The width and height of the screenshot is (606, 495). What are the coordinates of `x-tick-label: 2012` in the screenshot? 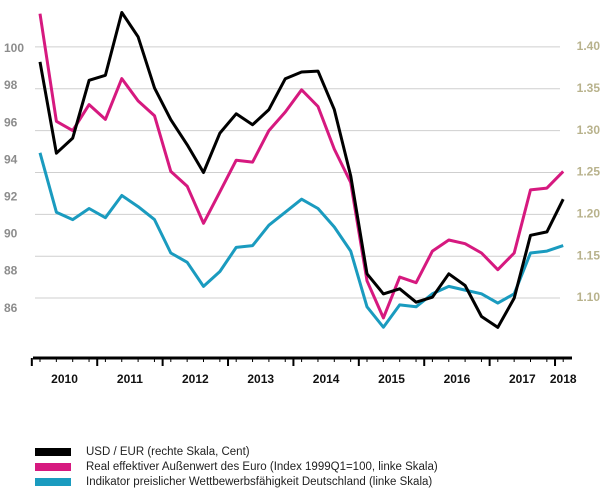 It's located at (195, 379).